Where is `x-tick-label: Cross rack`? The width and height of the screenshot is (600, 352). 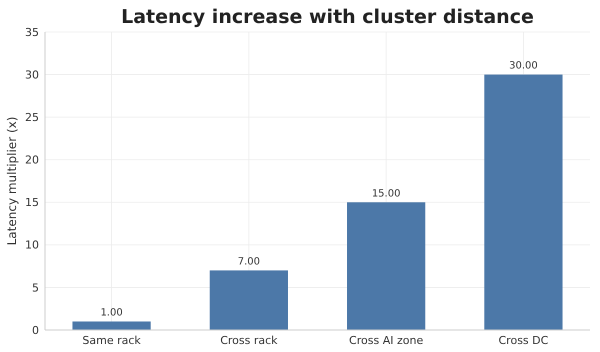
x-tick-label: Cross rack is located at coordinates (249, 340).